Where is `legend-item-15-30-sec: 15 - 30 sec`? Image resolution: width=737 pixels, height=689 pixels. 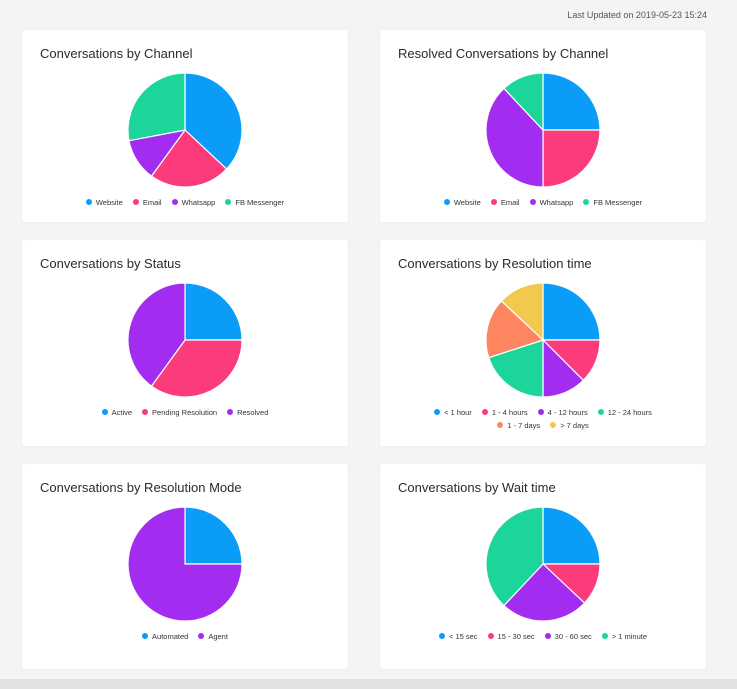
legend-item-15-30-sec: 15 - 30 sec is located at coordinates (511, 636).